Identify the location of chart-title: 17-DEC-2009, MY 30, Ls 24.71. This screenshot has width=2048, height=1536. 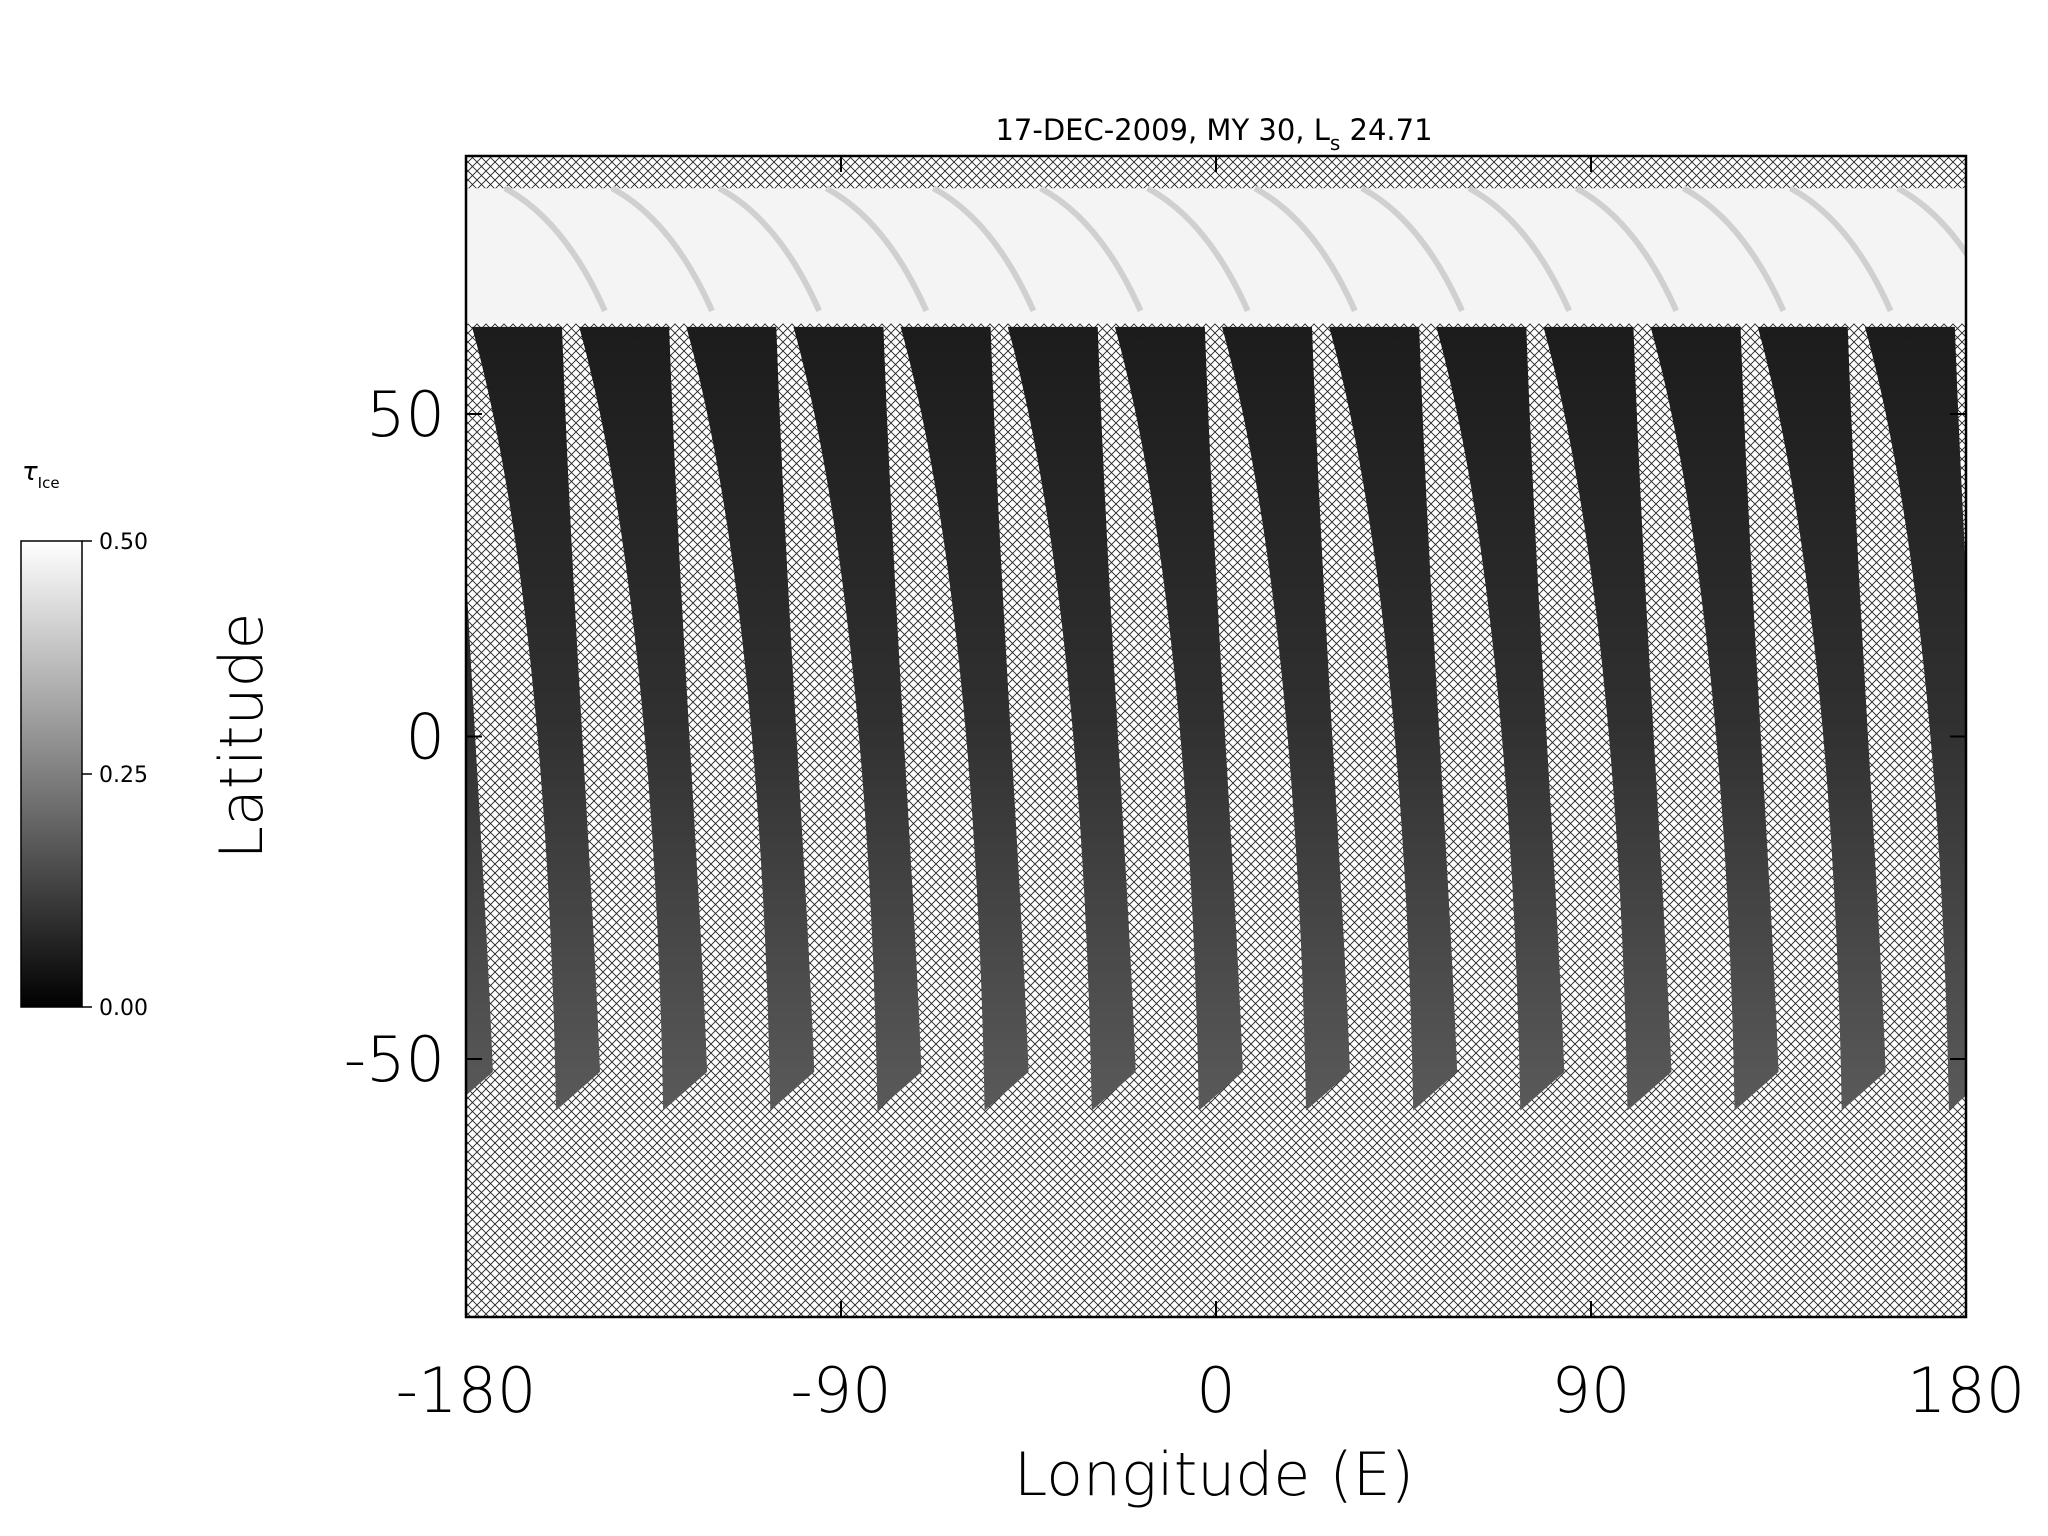
(1213, 134).